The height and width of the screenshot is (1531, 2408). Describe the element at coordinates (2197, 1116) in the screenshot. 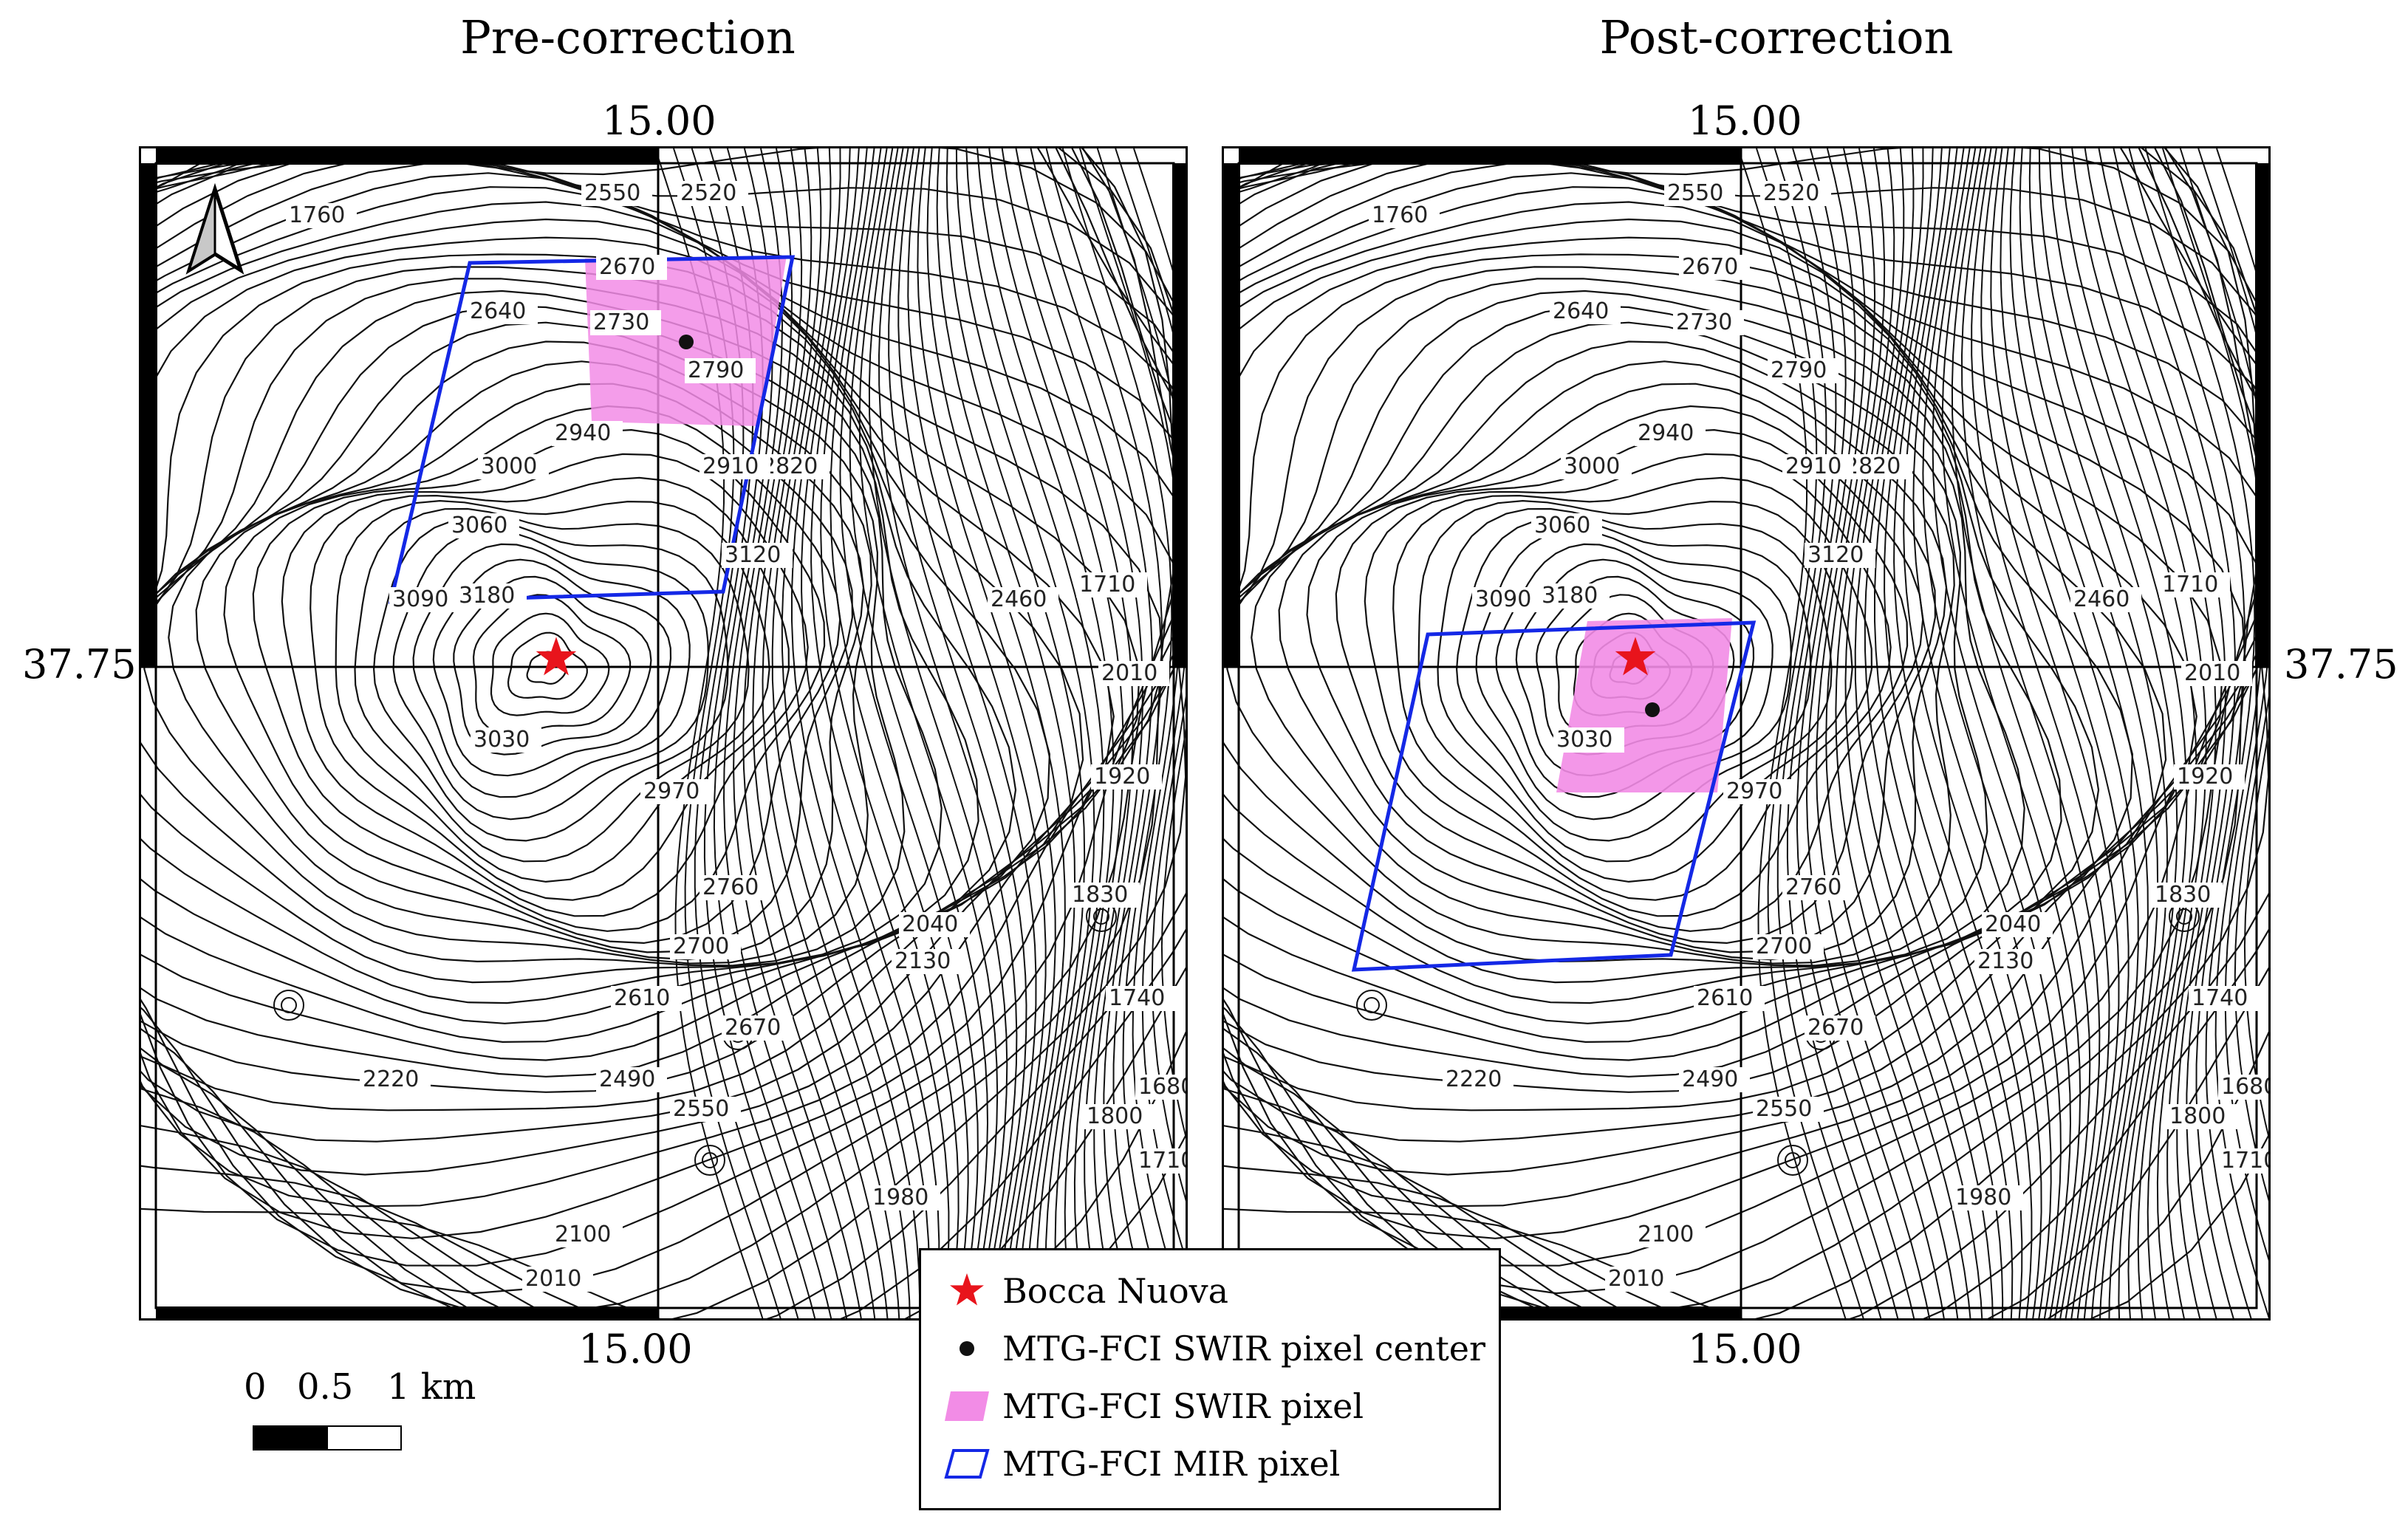

I see `contour-label: 1800` at that location.